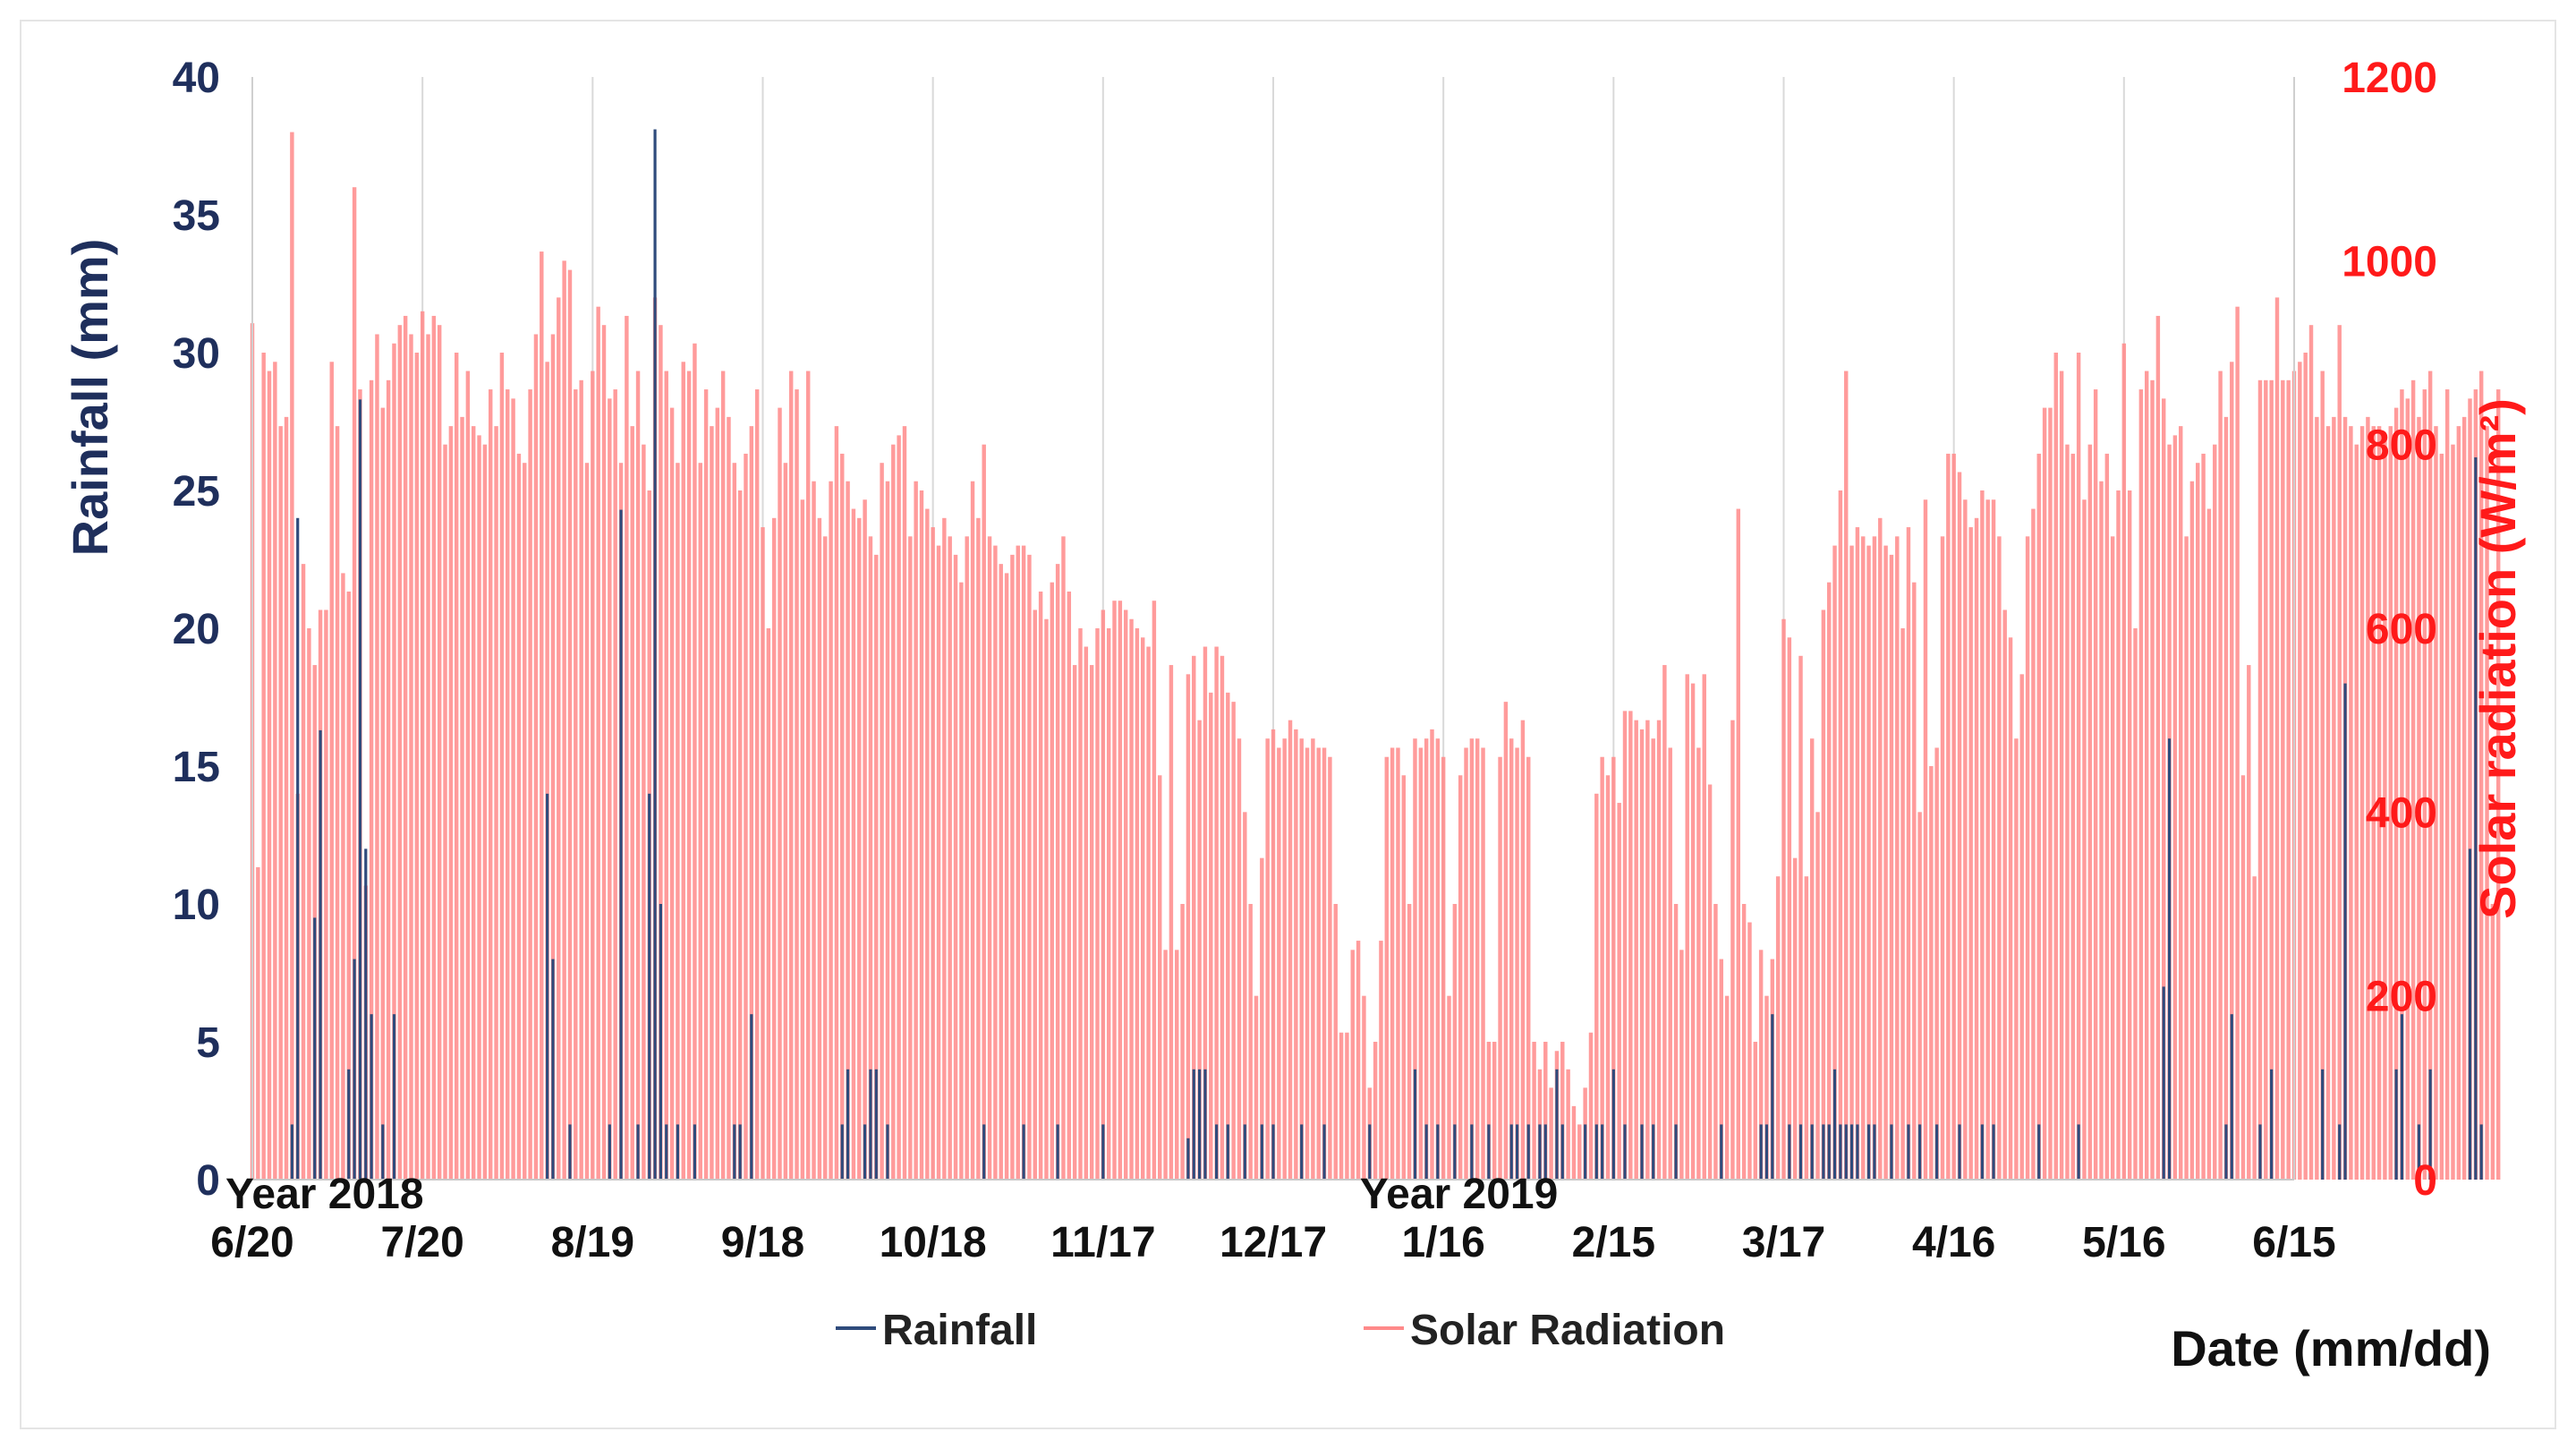 Image resolution: width=2576 pixels, height=1449 pixels. I want to click on x-tick-label: 7/20, so click(421, 1242).